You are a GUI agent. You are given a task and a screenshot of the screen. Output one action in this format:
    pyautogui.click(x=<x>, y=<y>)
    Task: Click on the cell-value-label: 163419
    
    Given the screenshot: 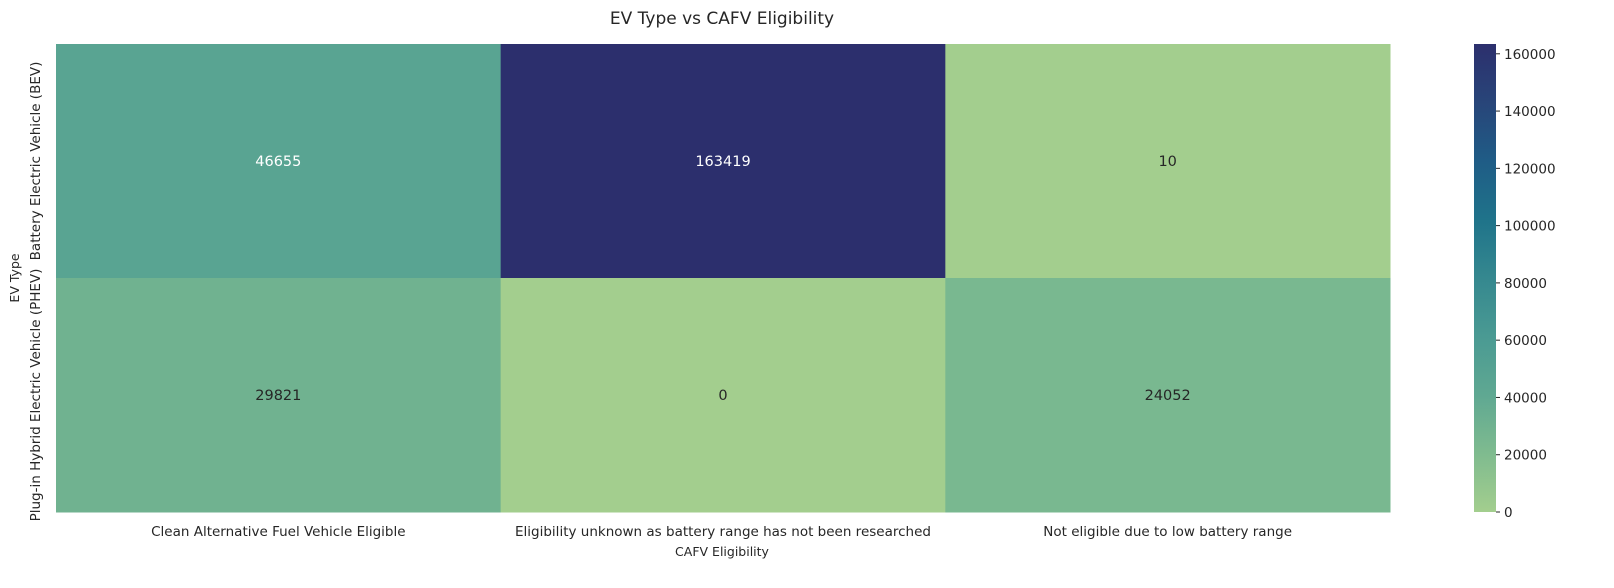 What is the action you would take?
    pyautogui.click(x=722, y=162)
    